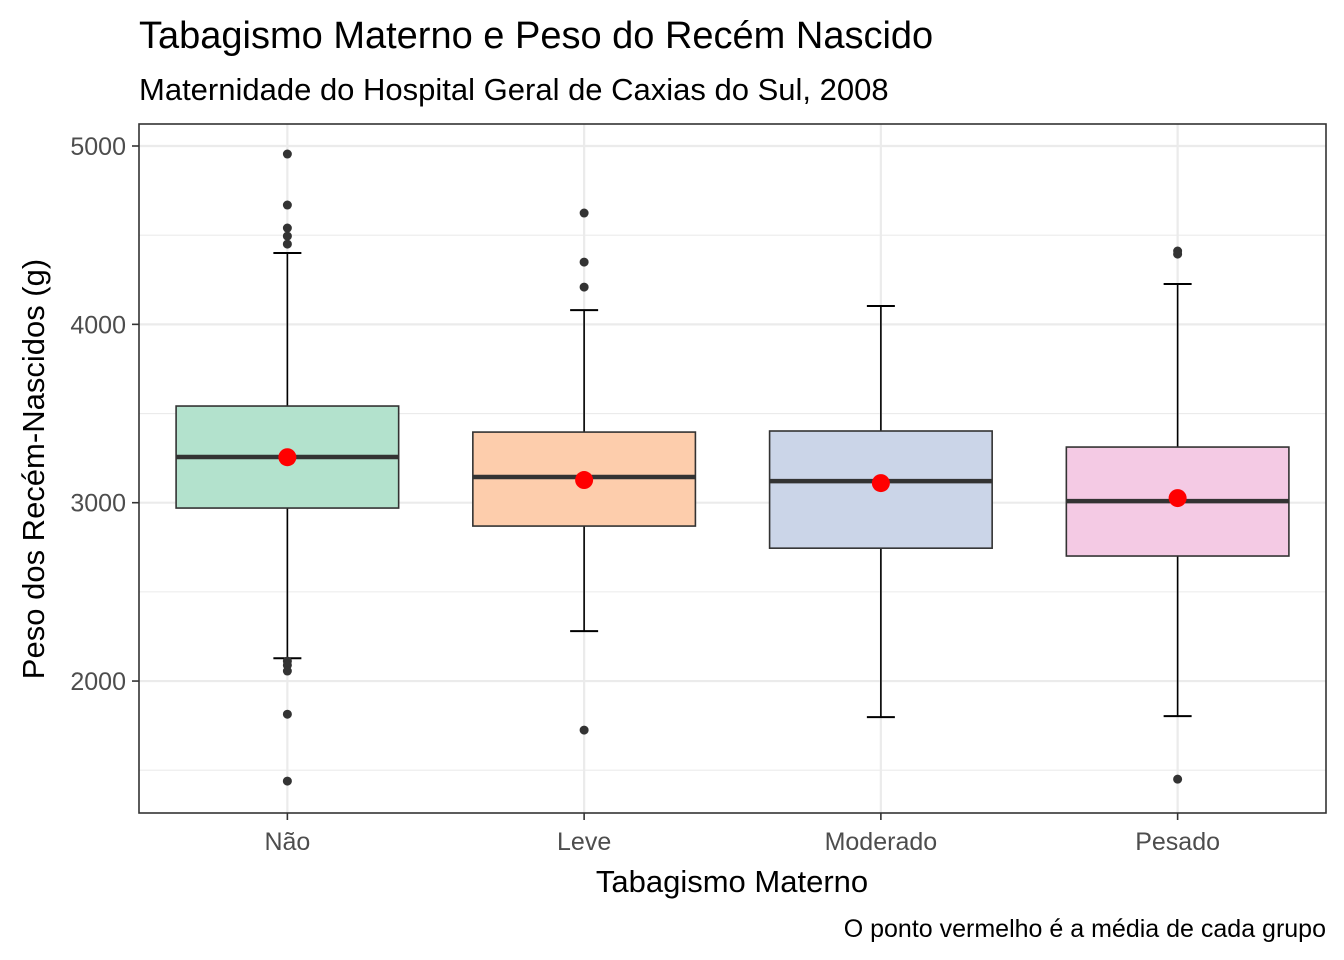 This screenshot has width=1344, height=960. What do you see at coordinates (98, 147) in the screenshot?
I see `y-tick-label: 5000` at bounding box center [98, 147].